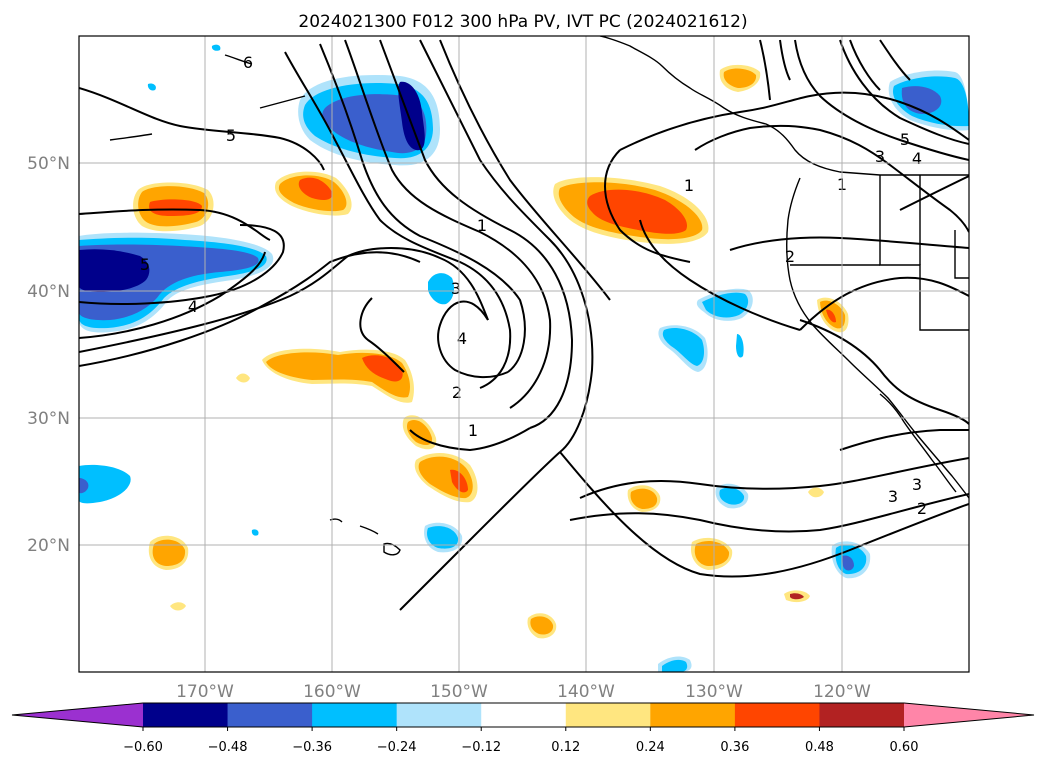  I want to click on lat-label: 50°N, so click(48, 164).